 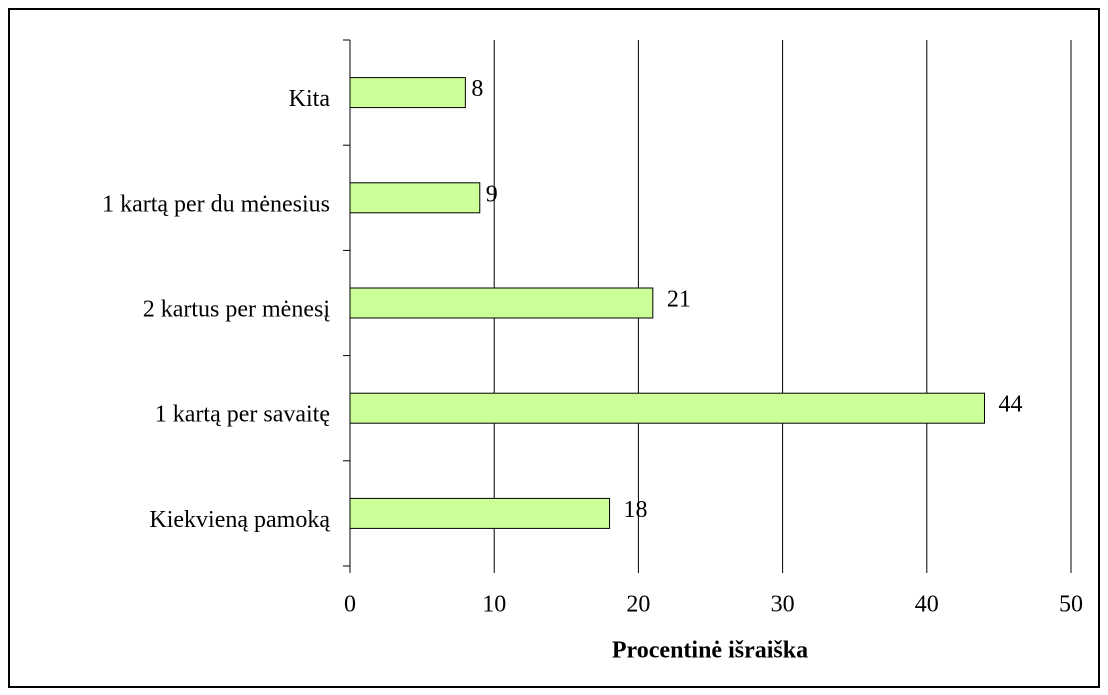 What do you see at coordinates (783, 605) in the screenshot?
I see `x-tick-label: 30` at bounding box center [783, 605].